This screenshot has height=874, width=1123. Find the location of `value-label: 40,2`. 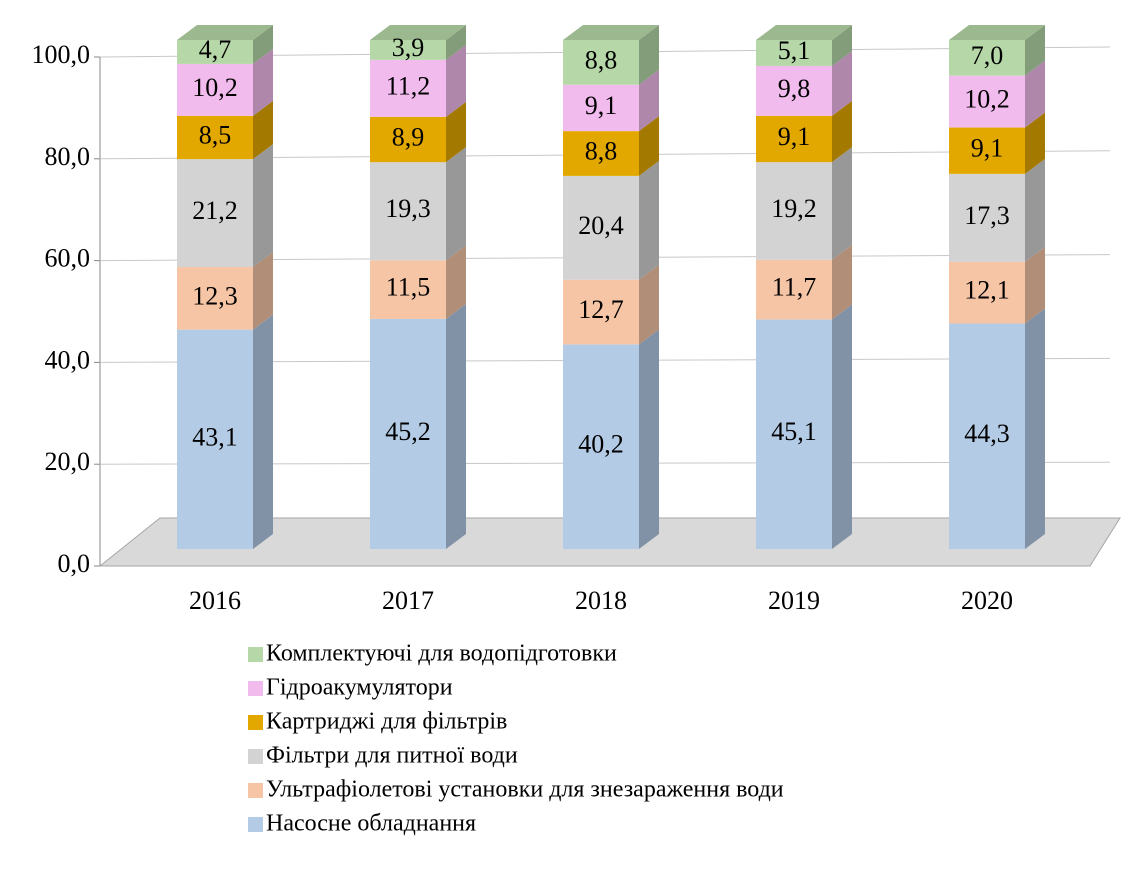

value-label: 40,2 is located at coordinates (601, 444).